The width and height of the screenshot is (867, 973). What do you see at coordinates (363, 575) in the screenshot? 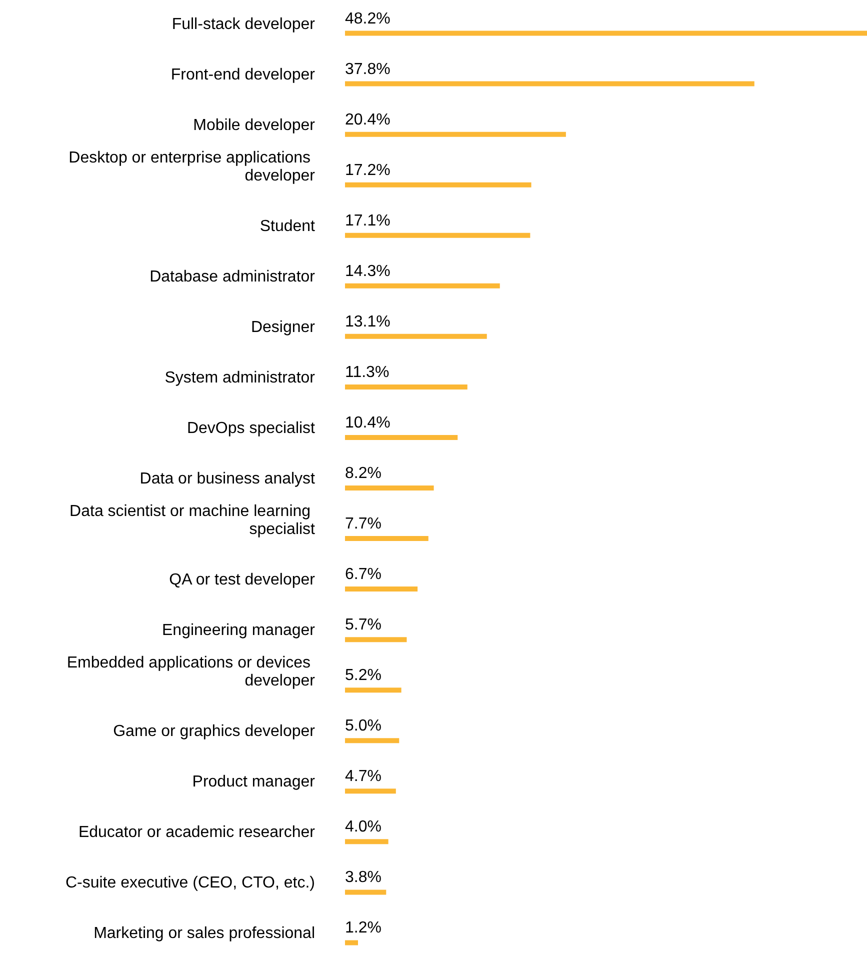
I see `data-label: 6.7%` at bounding box center [363, 575].